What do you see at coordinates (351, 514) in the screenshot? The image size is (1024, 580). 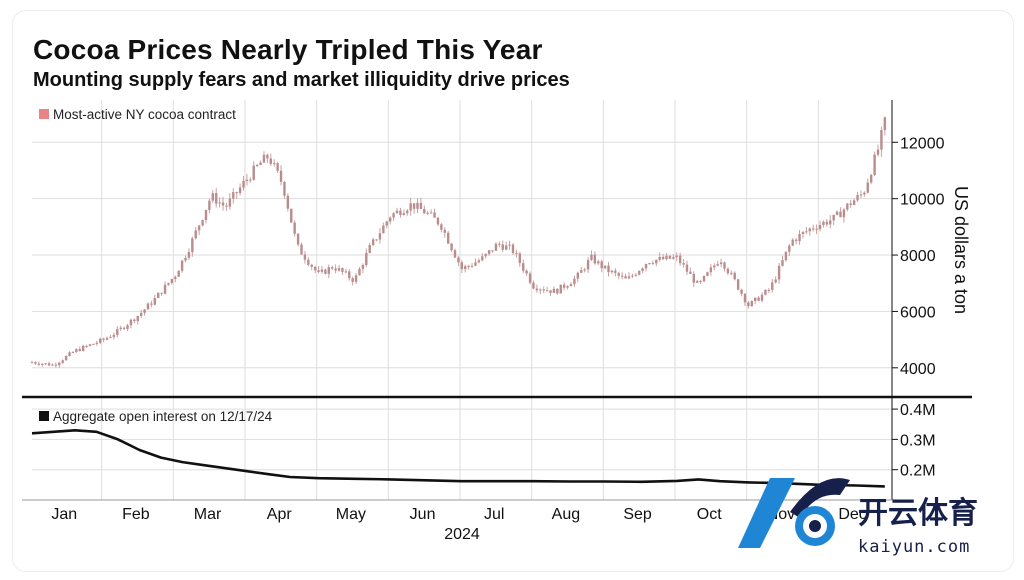 I see `month-label: May` at bounding box center [351, 514].